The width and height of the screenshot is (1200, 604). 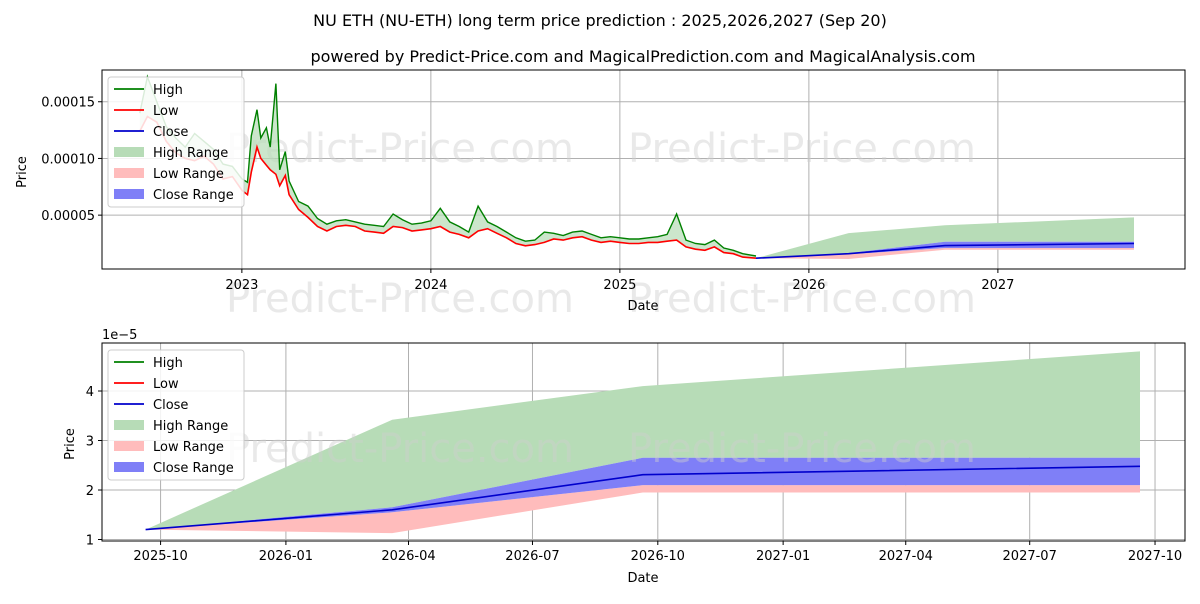 I want to click on x-tick-label: 2026-04, so click(x=408, y=556).